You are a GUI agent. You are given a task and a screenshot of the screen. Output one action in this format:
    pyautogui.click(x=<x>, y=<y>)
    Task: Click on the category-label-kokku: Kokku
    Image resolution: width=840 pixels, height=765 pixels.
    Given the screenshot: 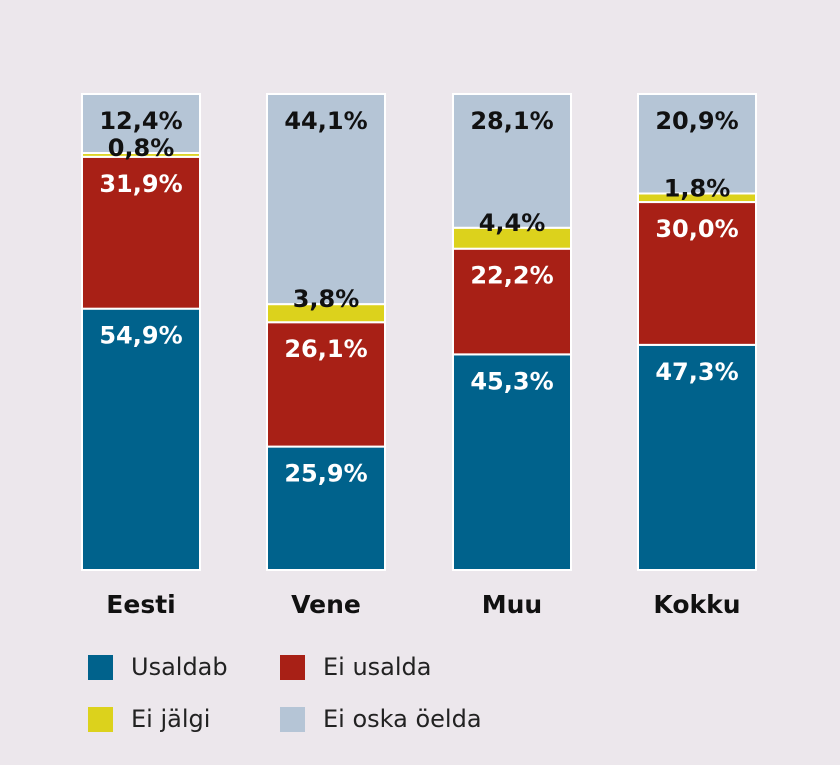 What is the action you would take?
    pyautogui.click(x=696, y=604)
    